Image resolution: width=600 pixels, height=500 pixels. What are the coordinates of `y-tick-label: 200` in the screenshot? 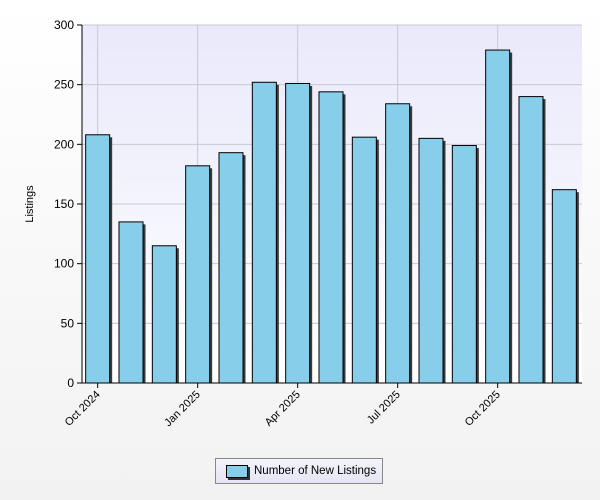 It's located at (64, 144).